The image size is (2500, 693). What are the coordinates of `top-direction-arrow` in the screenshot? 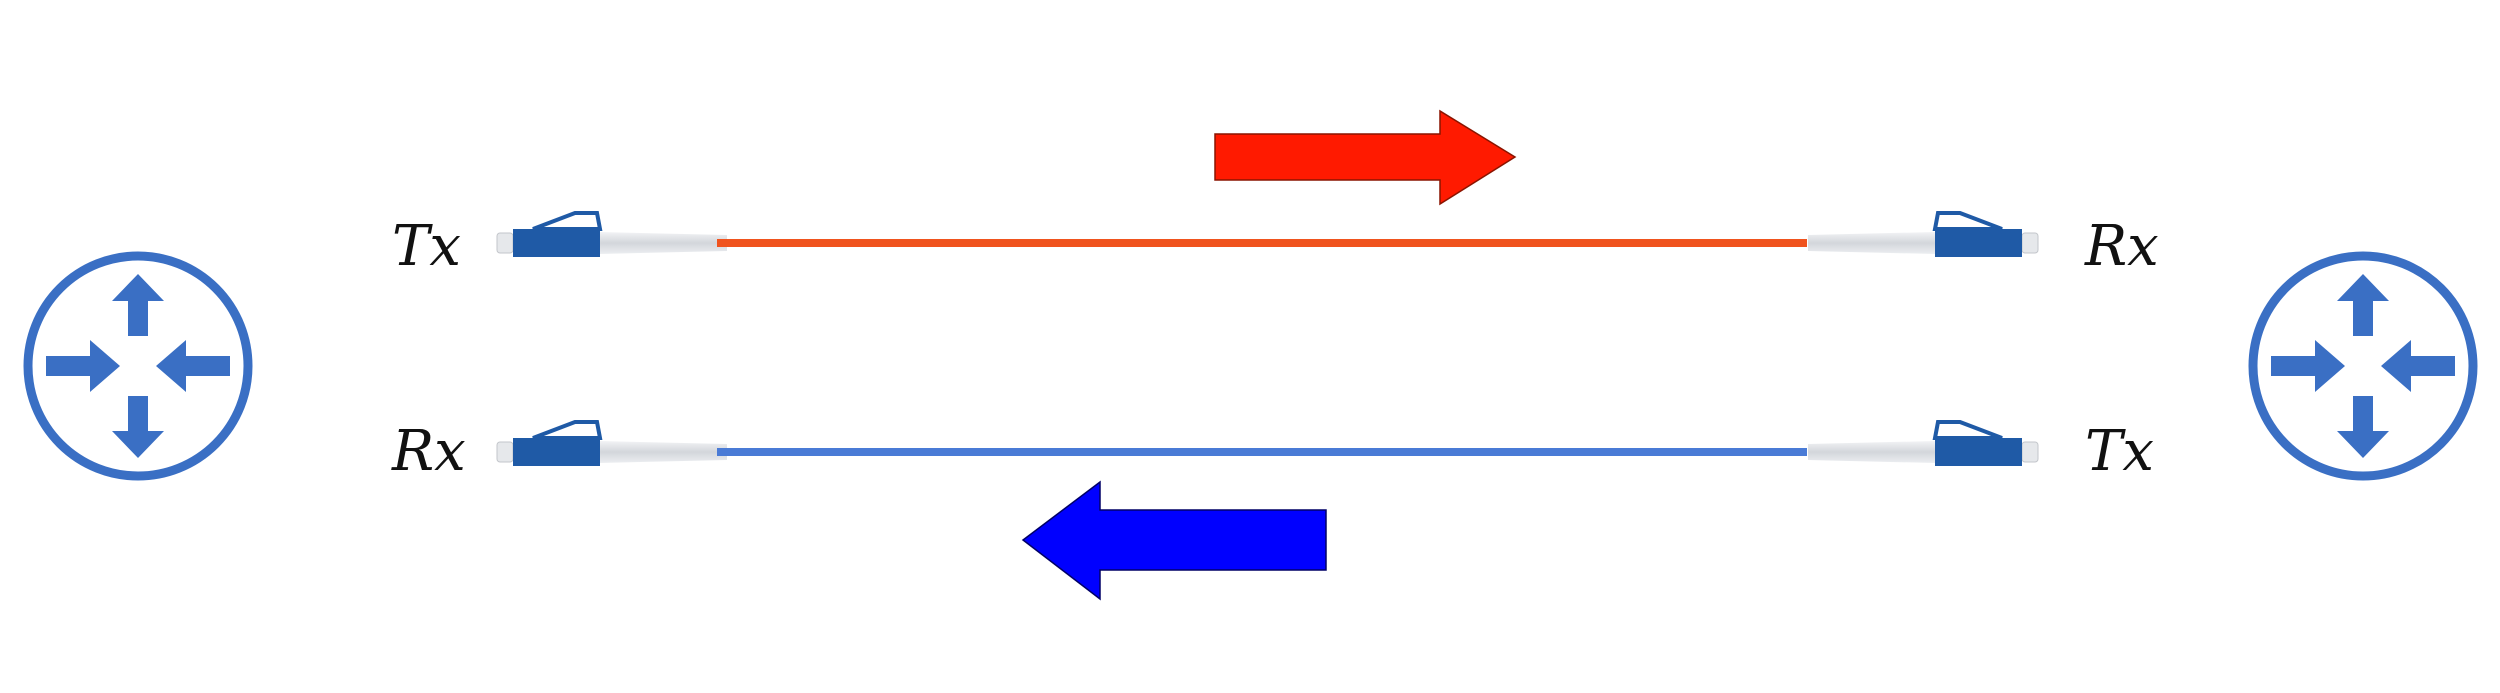 It's located at (1365, 157).